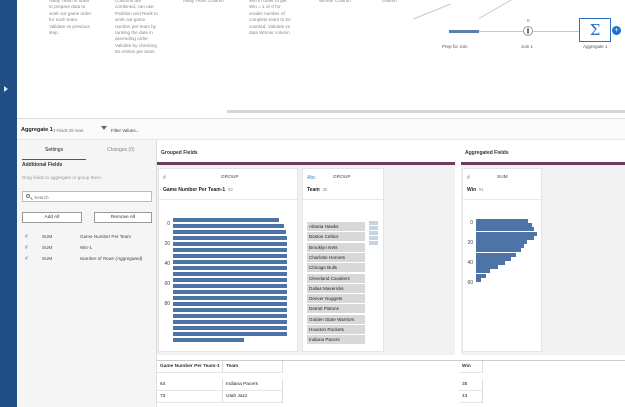 The height and width of the screenshot is (407, 625). I want to click on grid-header-win: Win, so click(471, 367).